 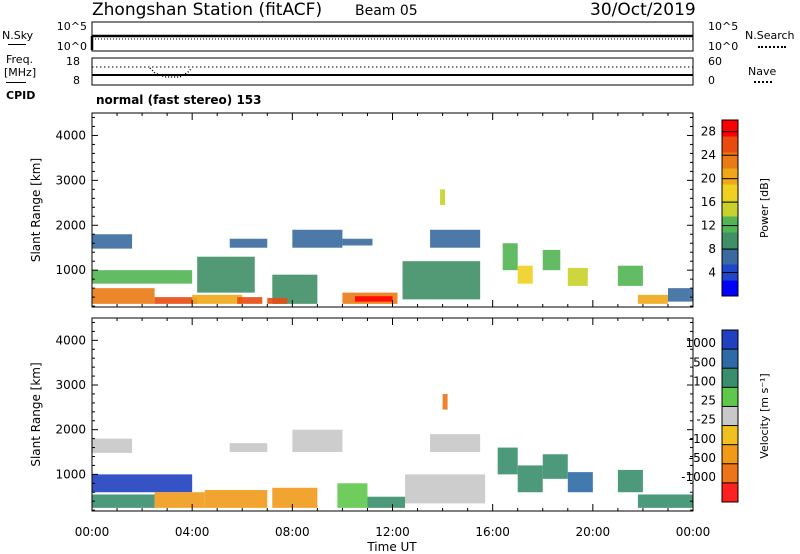 I want to click on power-colorbar-tick-label: 8, so click(x=712, y=249).